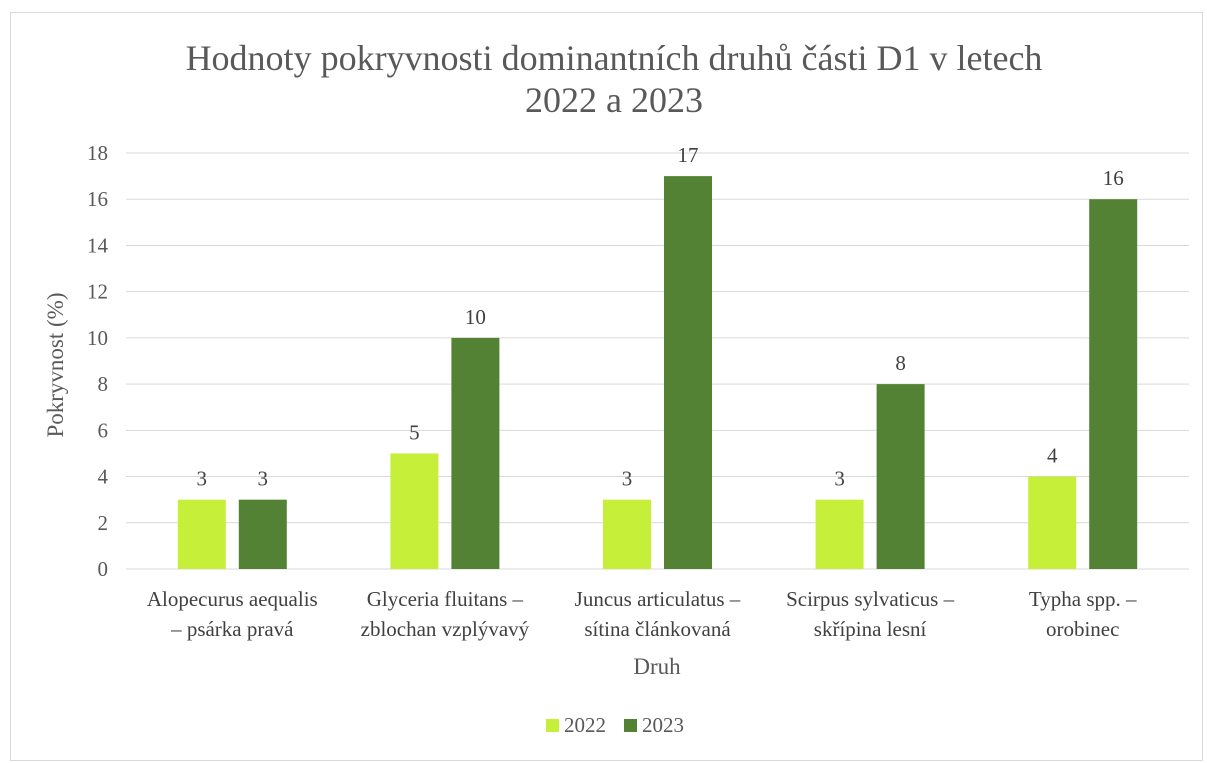  What do you see at coordinates (103, 477) in the screenshot?
I see `y-tick-label: 4` at bounding box center [103, 477].